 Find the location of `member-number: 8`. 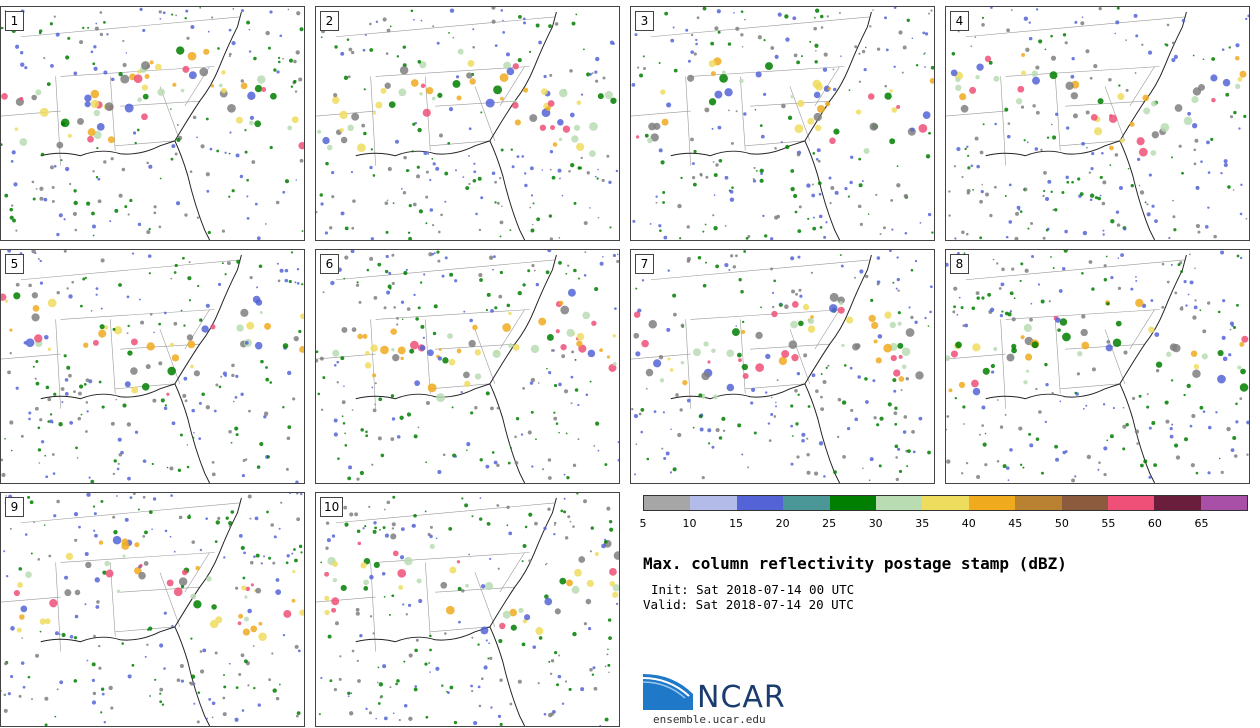

member-number: 8 is located at coordinates (959, 264).